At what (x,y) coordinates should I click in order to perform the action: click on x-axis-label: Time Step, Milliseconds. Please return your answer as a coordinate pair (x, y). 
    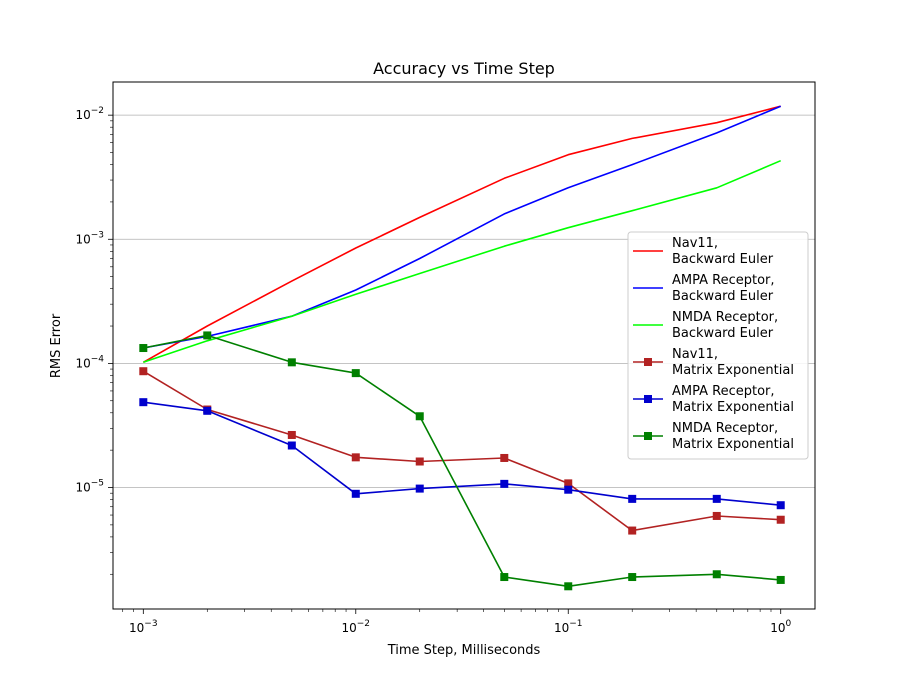
    Looking at the image, I should click on (464, 650).